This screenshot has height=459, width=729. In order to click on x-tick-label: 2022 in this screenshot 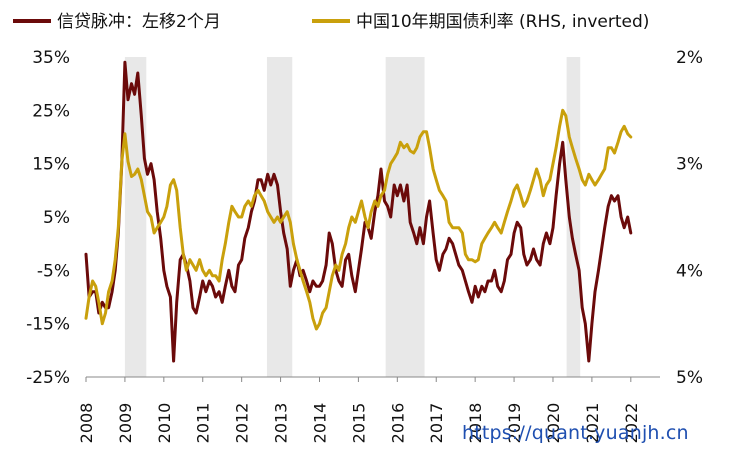, I will do `click(631, 423)`.